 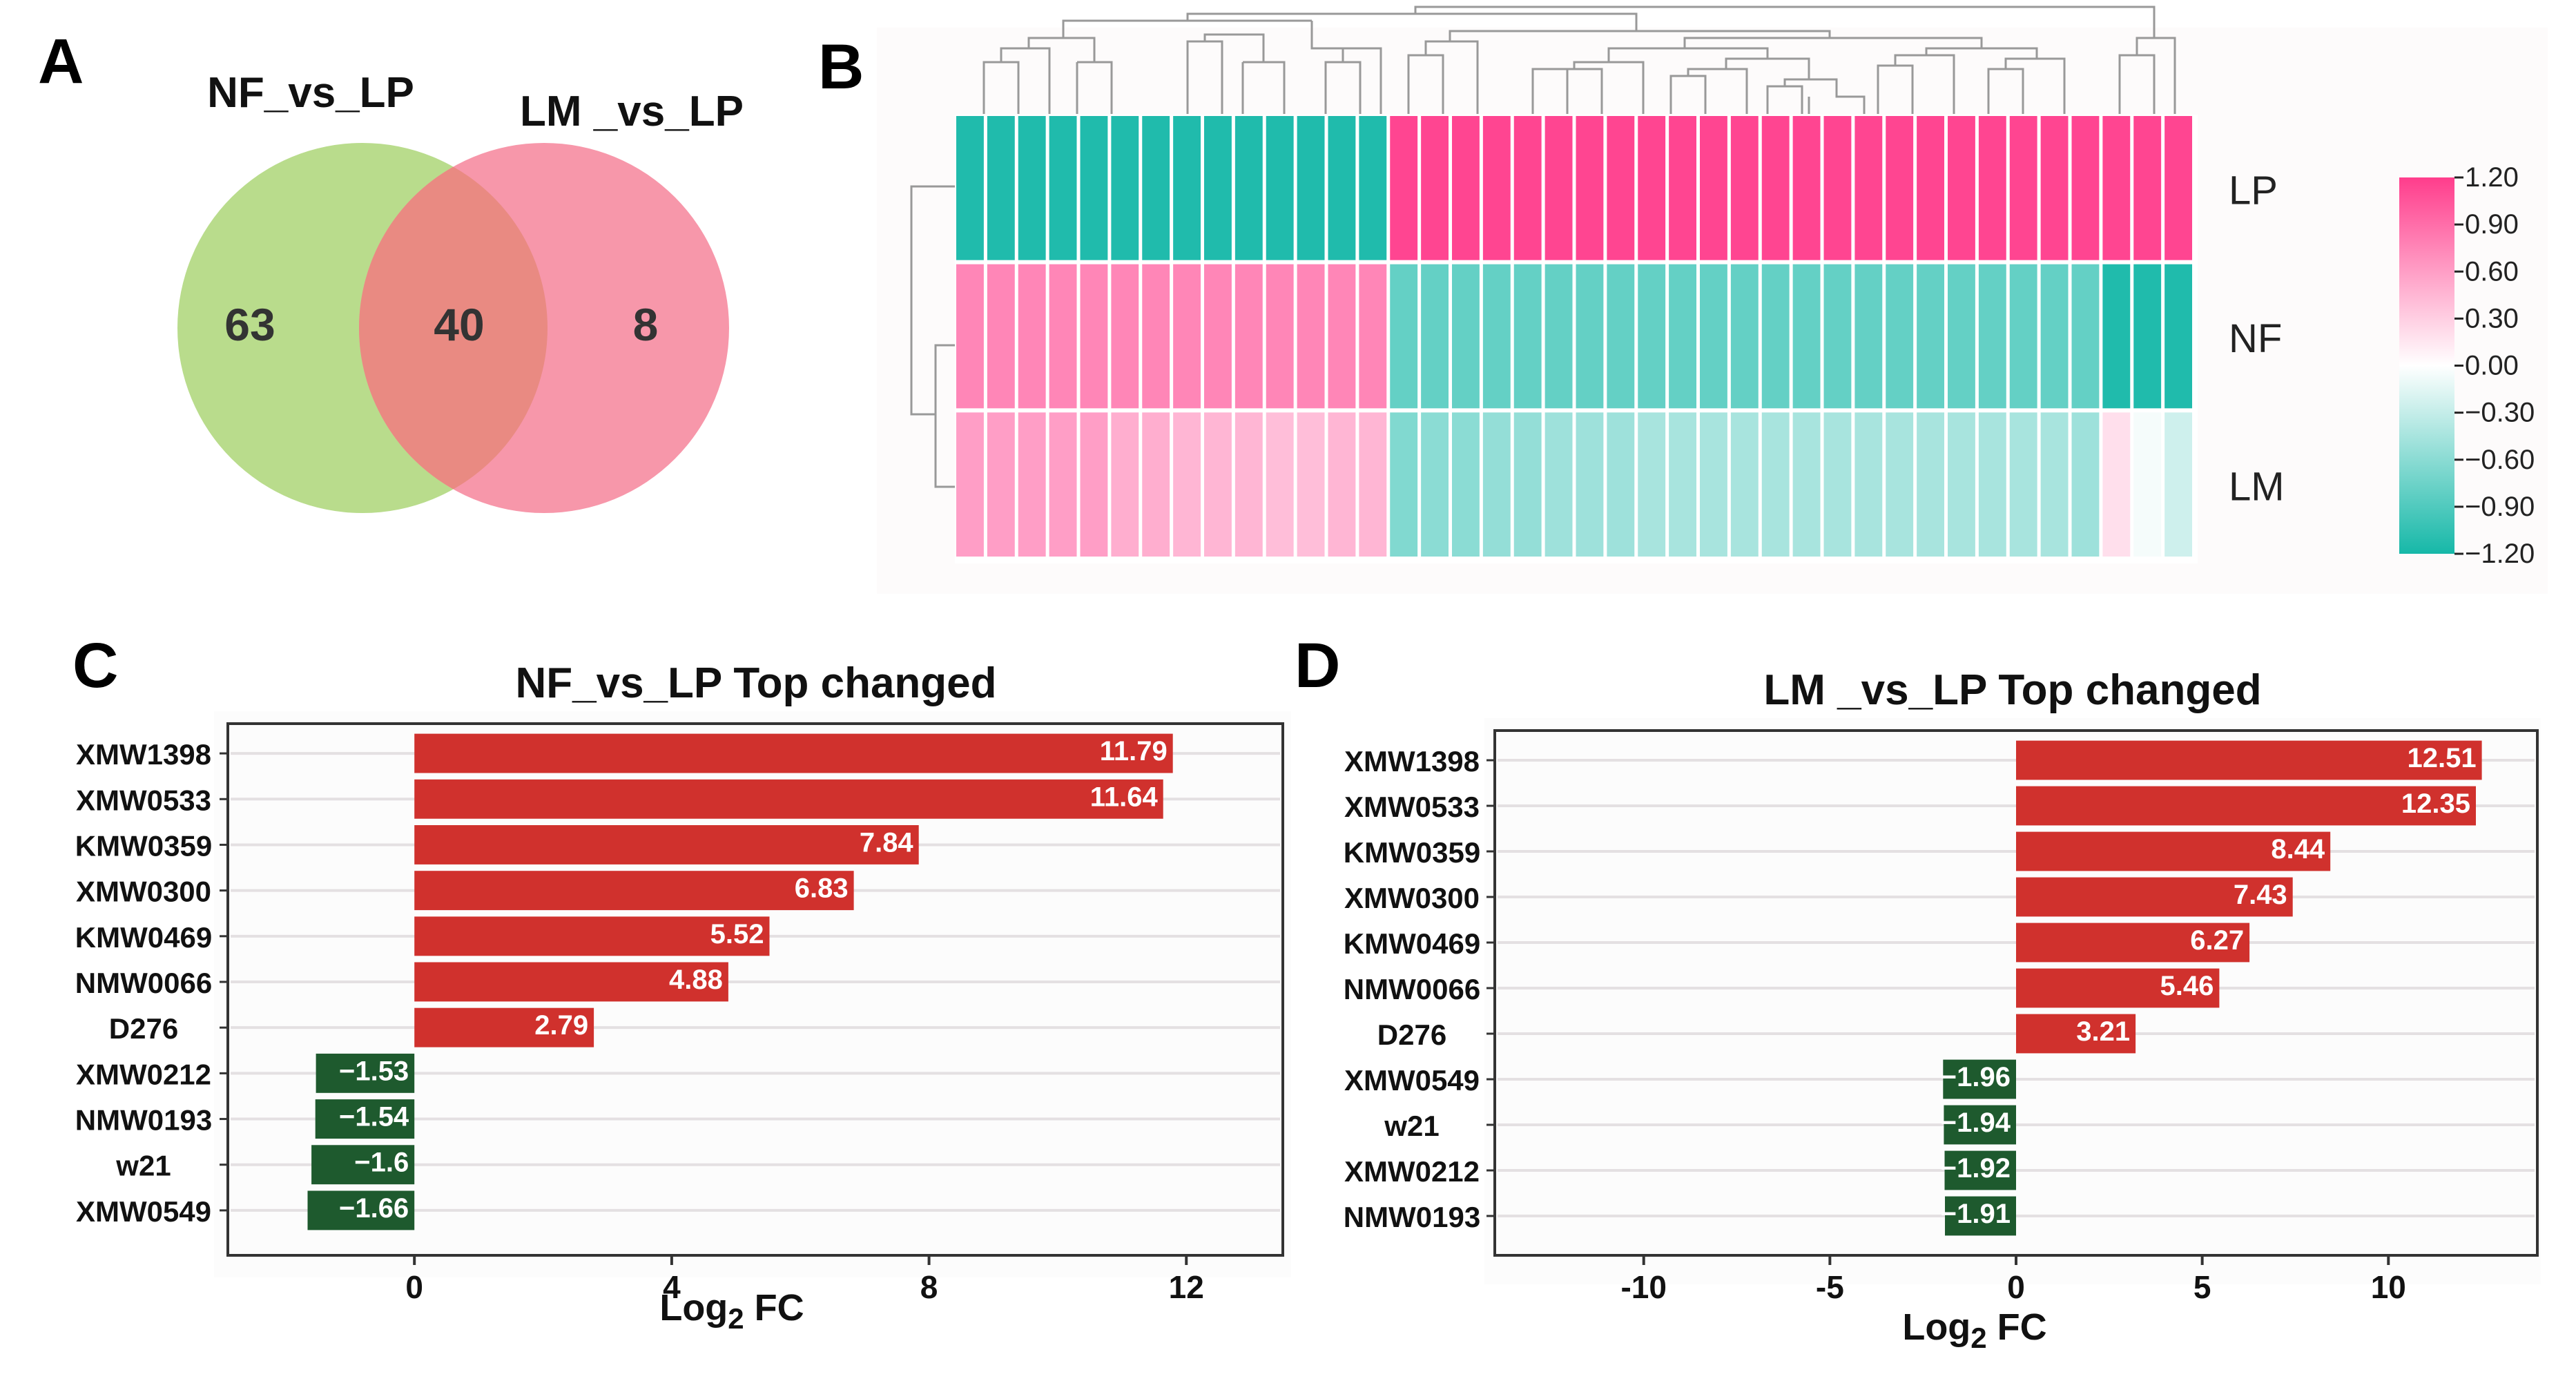 What do you see at coordinates (381, 1163) in the screenshot?
I see `bar-value-label-w21: −1.6` at bounding box center [381, 1163].